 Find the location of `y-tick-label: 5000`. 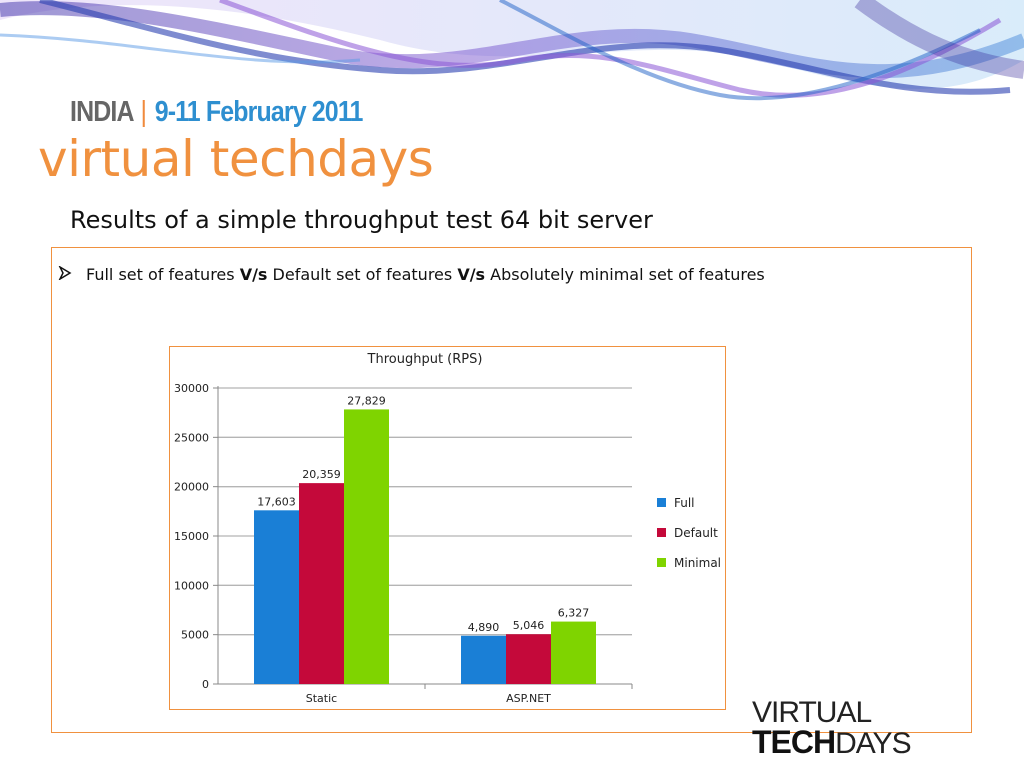

y-tick-label: 5000 is located at coordinates (195, 635).